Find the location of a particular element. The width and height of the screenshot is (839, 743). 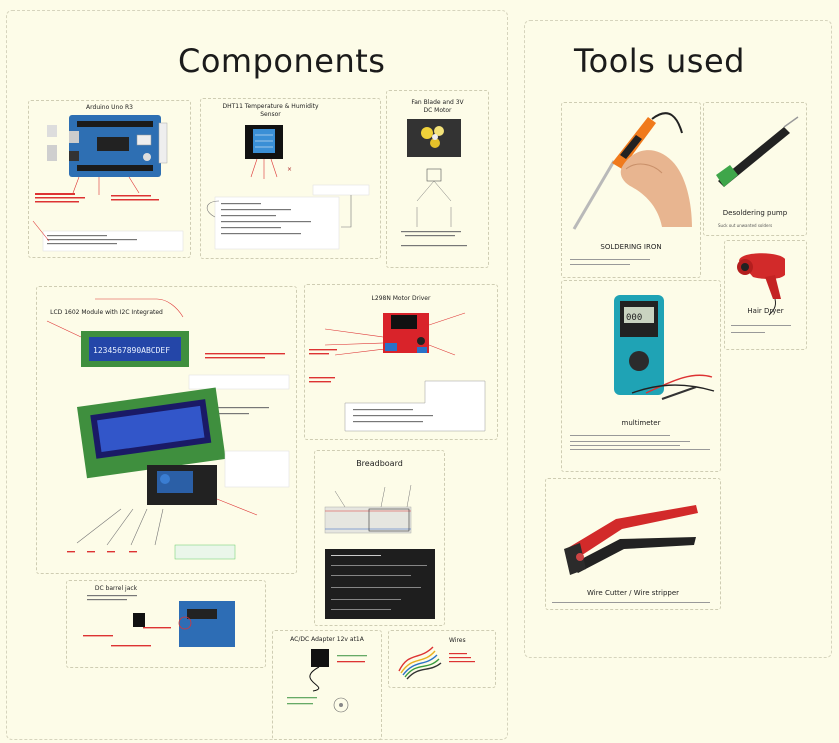

multimeter-note is located at coordinates (642, 441).